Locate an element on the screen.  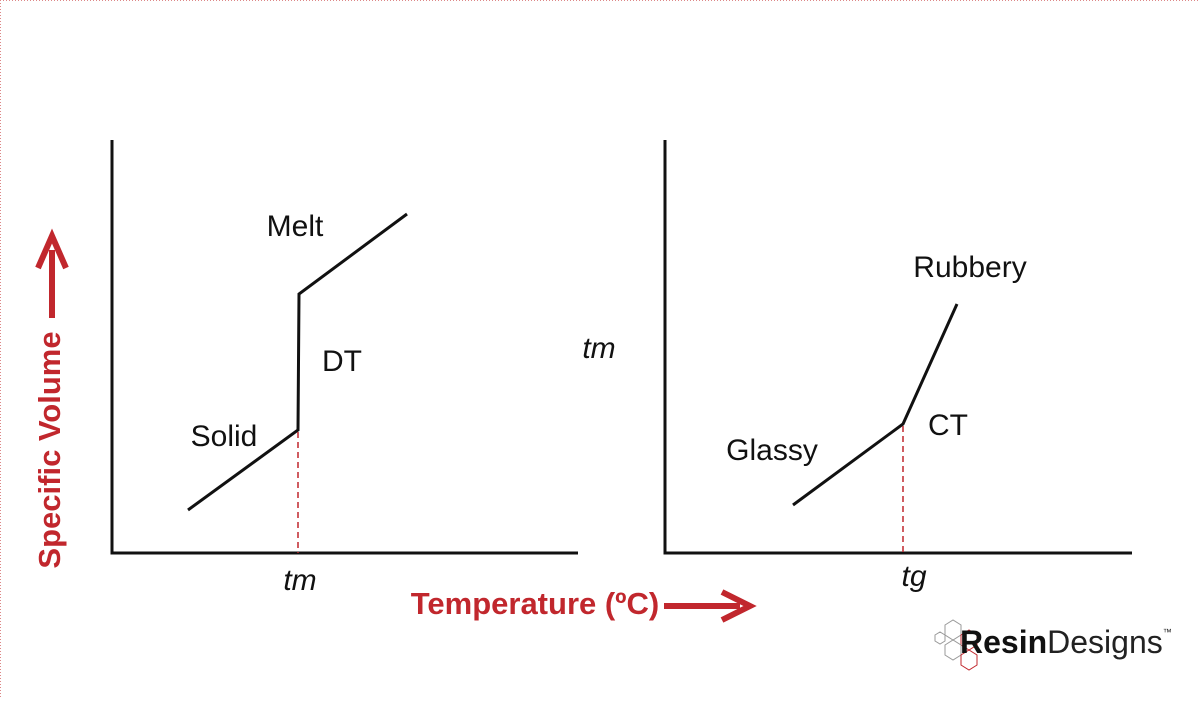
y-axis-label: Specific Volume is located at coordinates (49, 449).